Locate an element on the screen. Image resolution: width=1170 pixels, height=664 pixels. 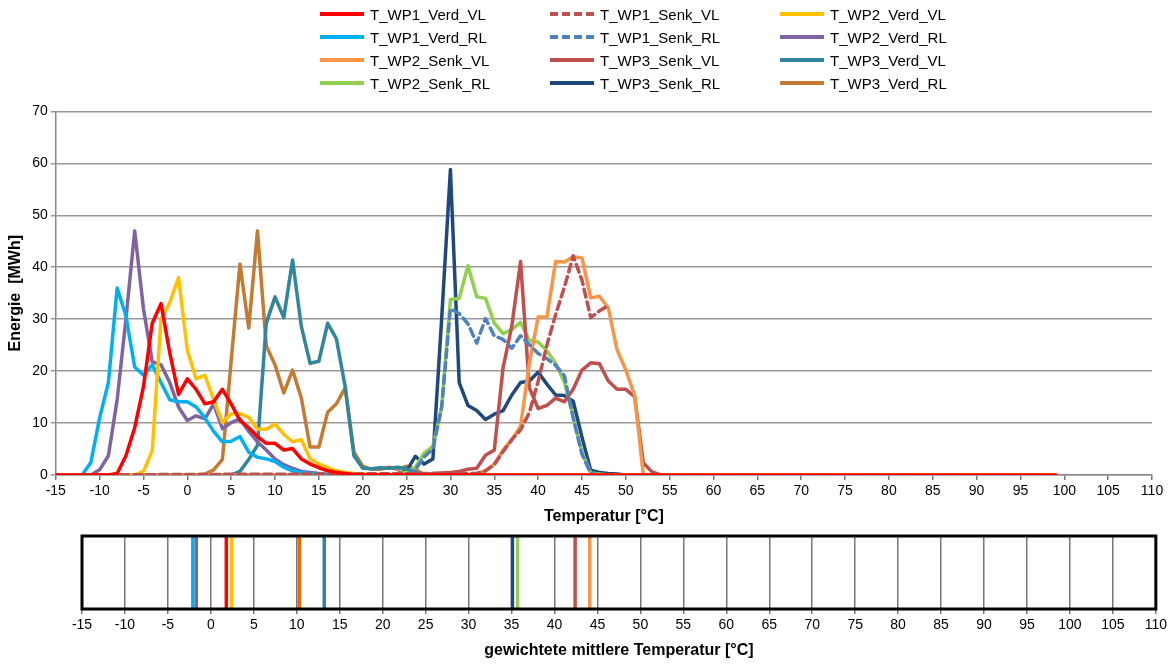
x-axis-title: Temperatur [°C] is located at coordinates (603, 515).